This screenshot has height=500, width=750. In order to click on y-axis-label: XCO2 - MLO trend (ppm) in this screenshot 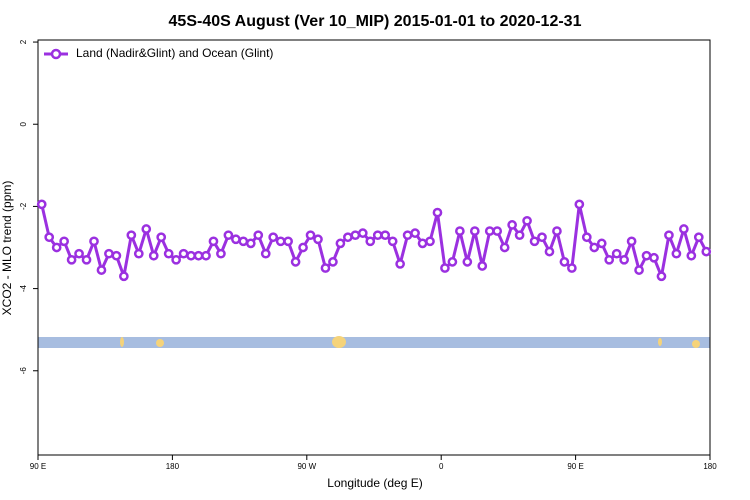, I will do `click(7, 248)`.